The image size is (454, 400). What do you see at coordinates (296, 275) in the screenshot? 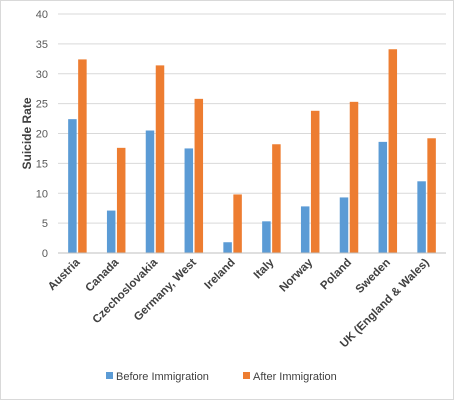
I see `x-tick-label: Norway` at bounding box center [296, 275].